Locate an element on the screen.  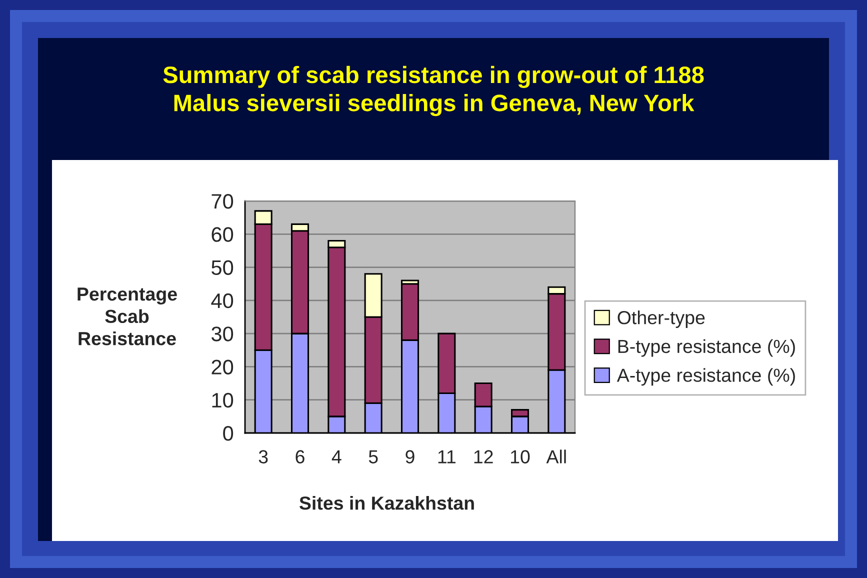
x-tick-label: 6 is located at coordinates (300, 457).